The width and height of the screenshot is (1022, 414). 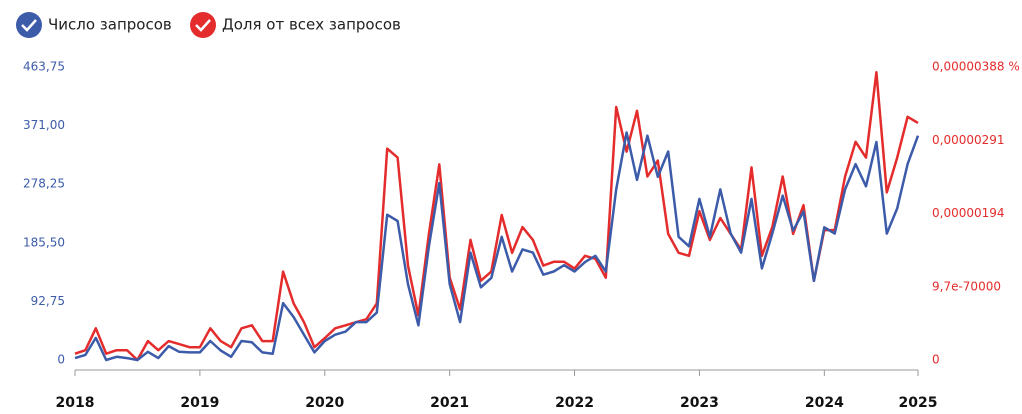 I want to click on y2-tick-label: 0, so click(x=936, y=360).